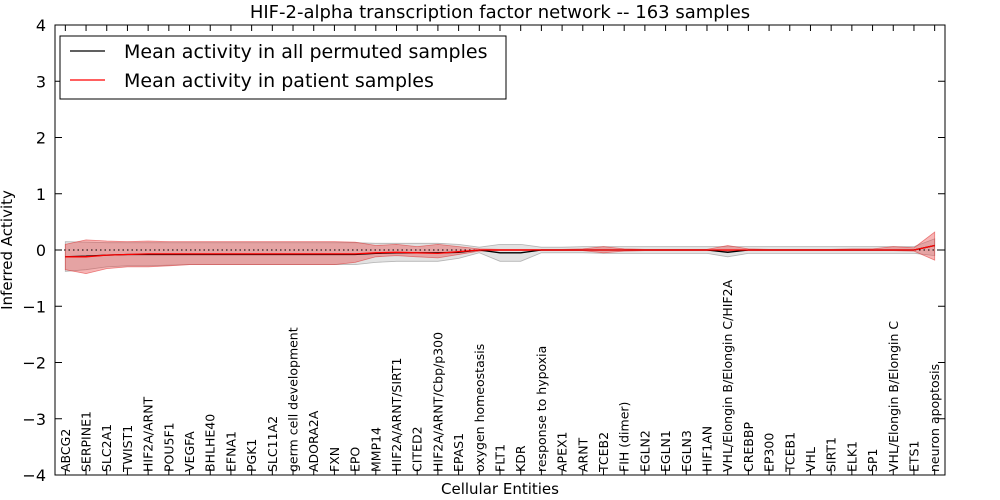 Image resolution: width=1000 pixels, height=500 pixels. Describe the element at coordinates (396, 415) in the screenshot. I see `x-tick-label: HIF2A/ARNT/SIRT1` at that location.